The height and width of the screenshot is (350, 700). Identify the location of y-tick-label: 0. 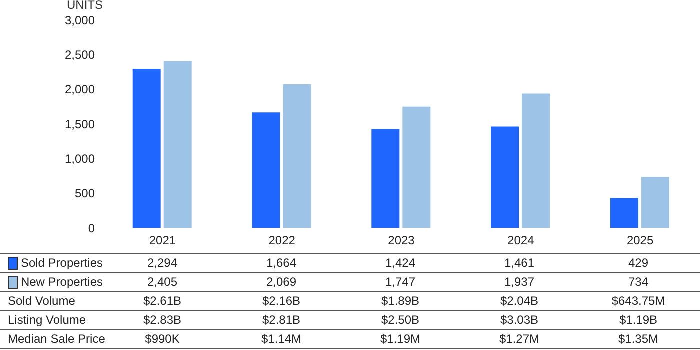
(92, 228).